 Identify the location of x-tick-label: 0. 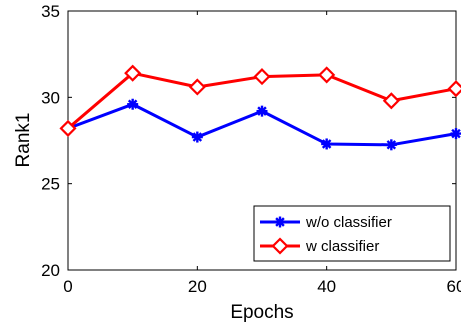
(67, 286).